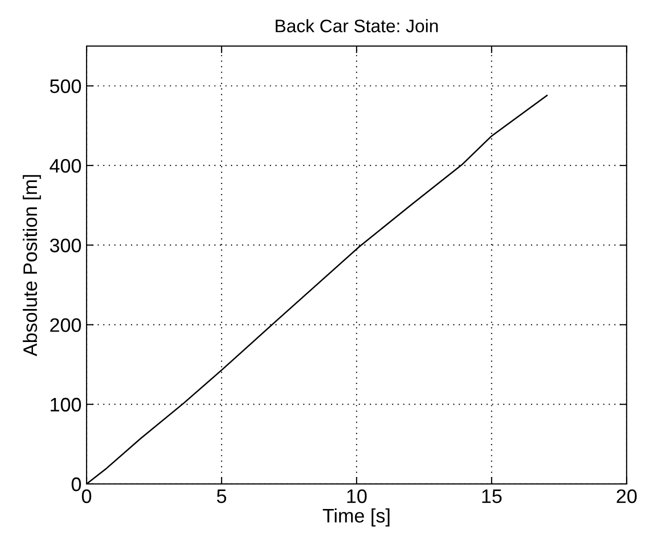 This screenshot has width=646, height=555. Describe the element at coordinates (65, 165) in the screenshot. I see `y-tick-label: 400` at that location.